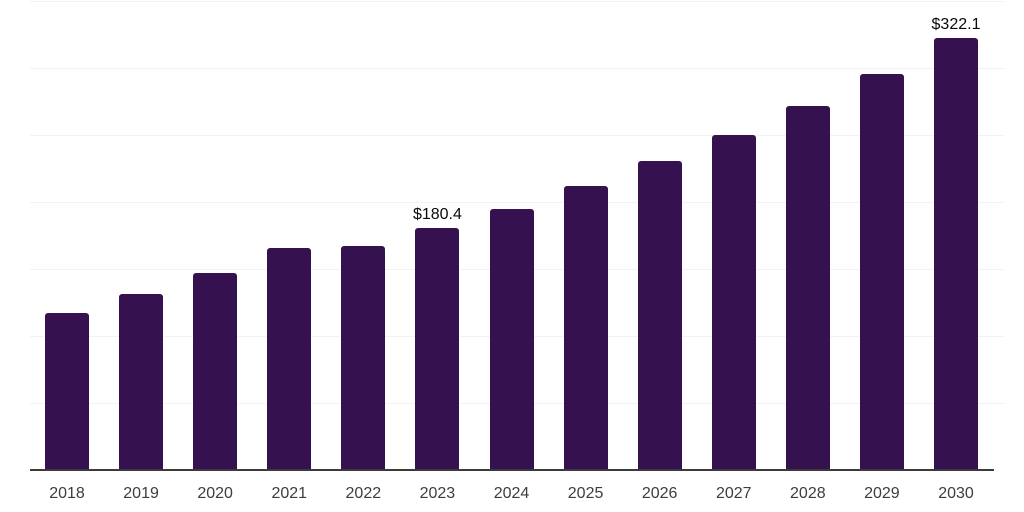 The width and height of the screenshot is (1024, 512). What do you see at coordinates (733, 302) in the screenshot?
I see `bar-2027` at bounding box center [733, 302].